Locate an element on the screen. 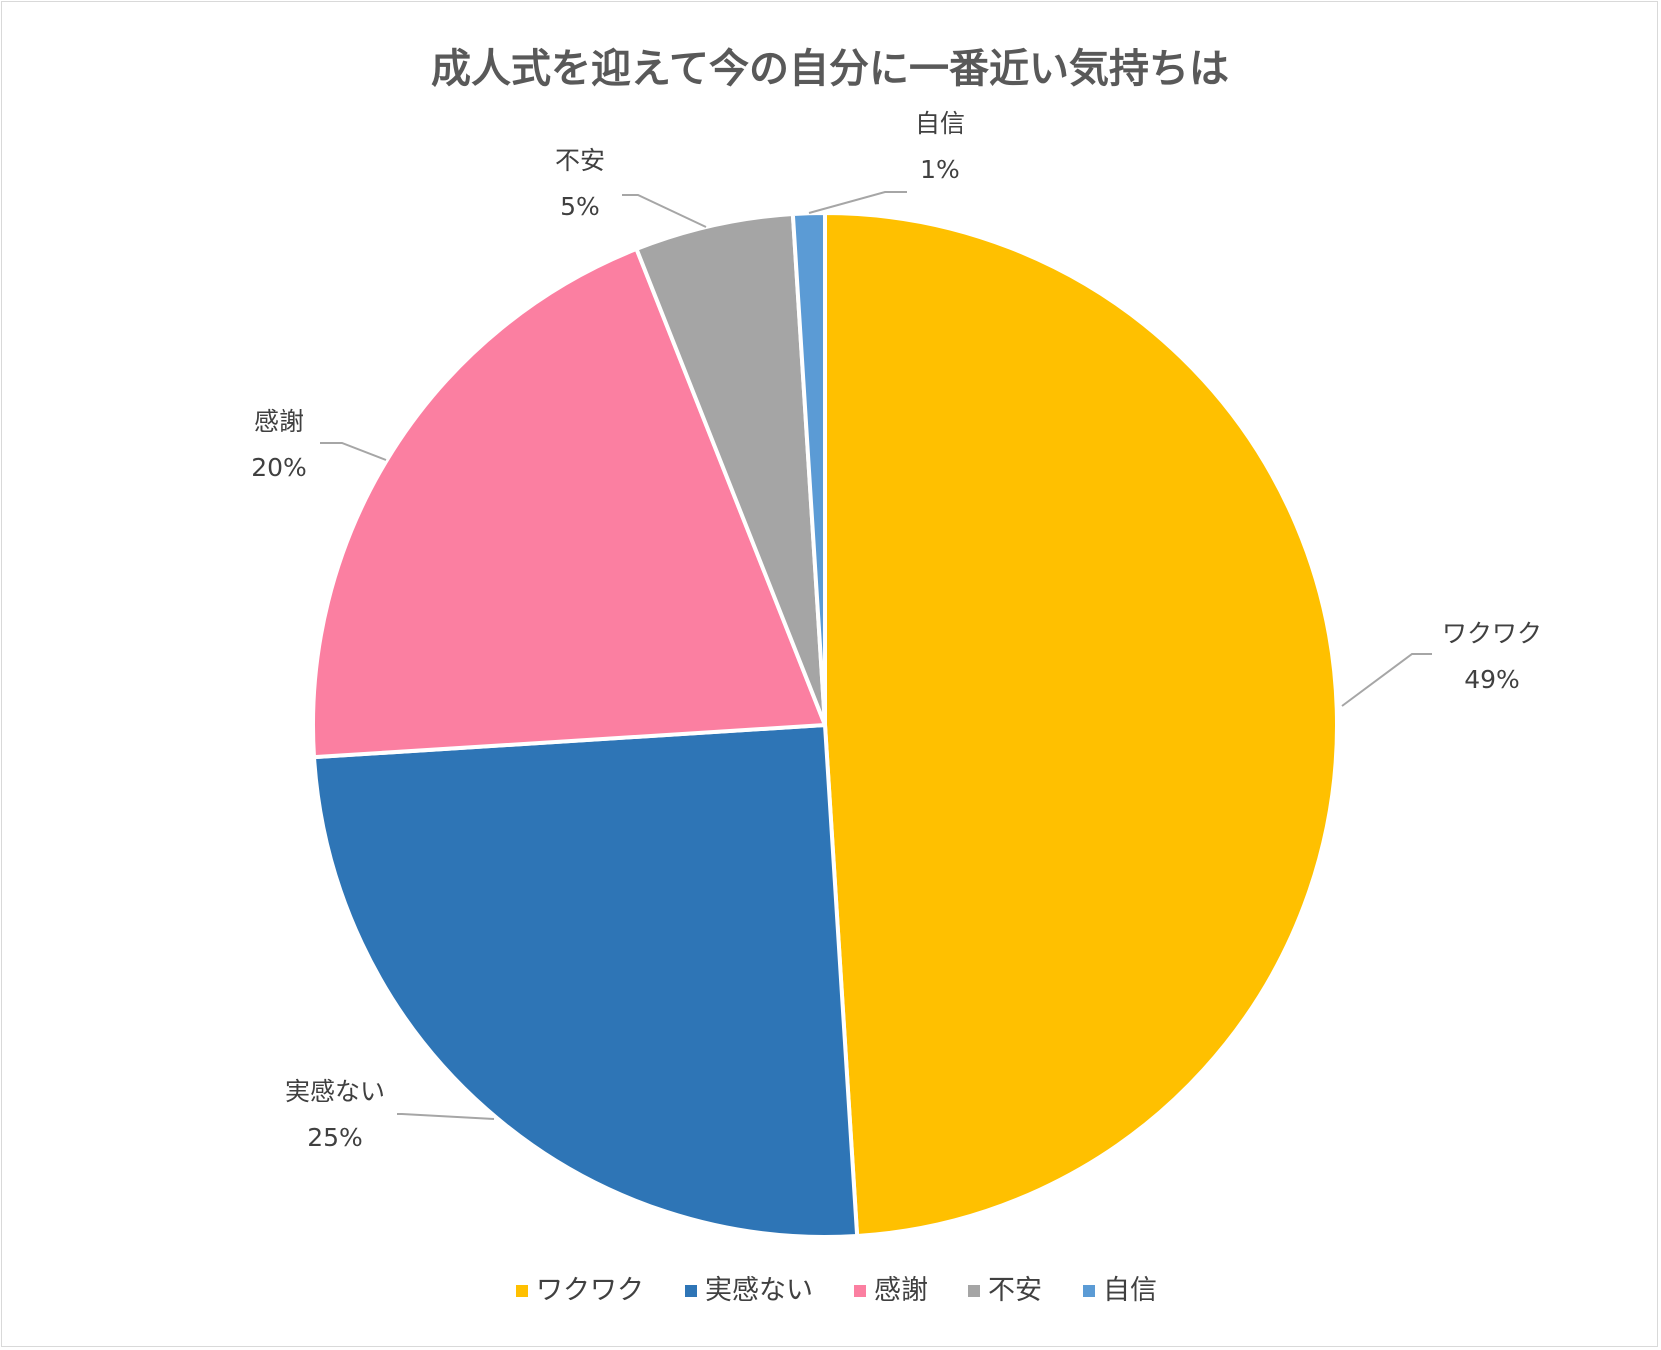 The width and height of the screenshot is (1661, 1350). legend-item-item-2: 感謝 is located at coordinates (891, 1290).